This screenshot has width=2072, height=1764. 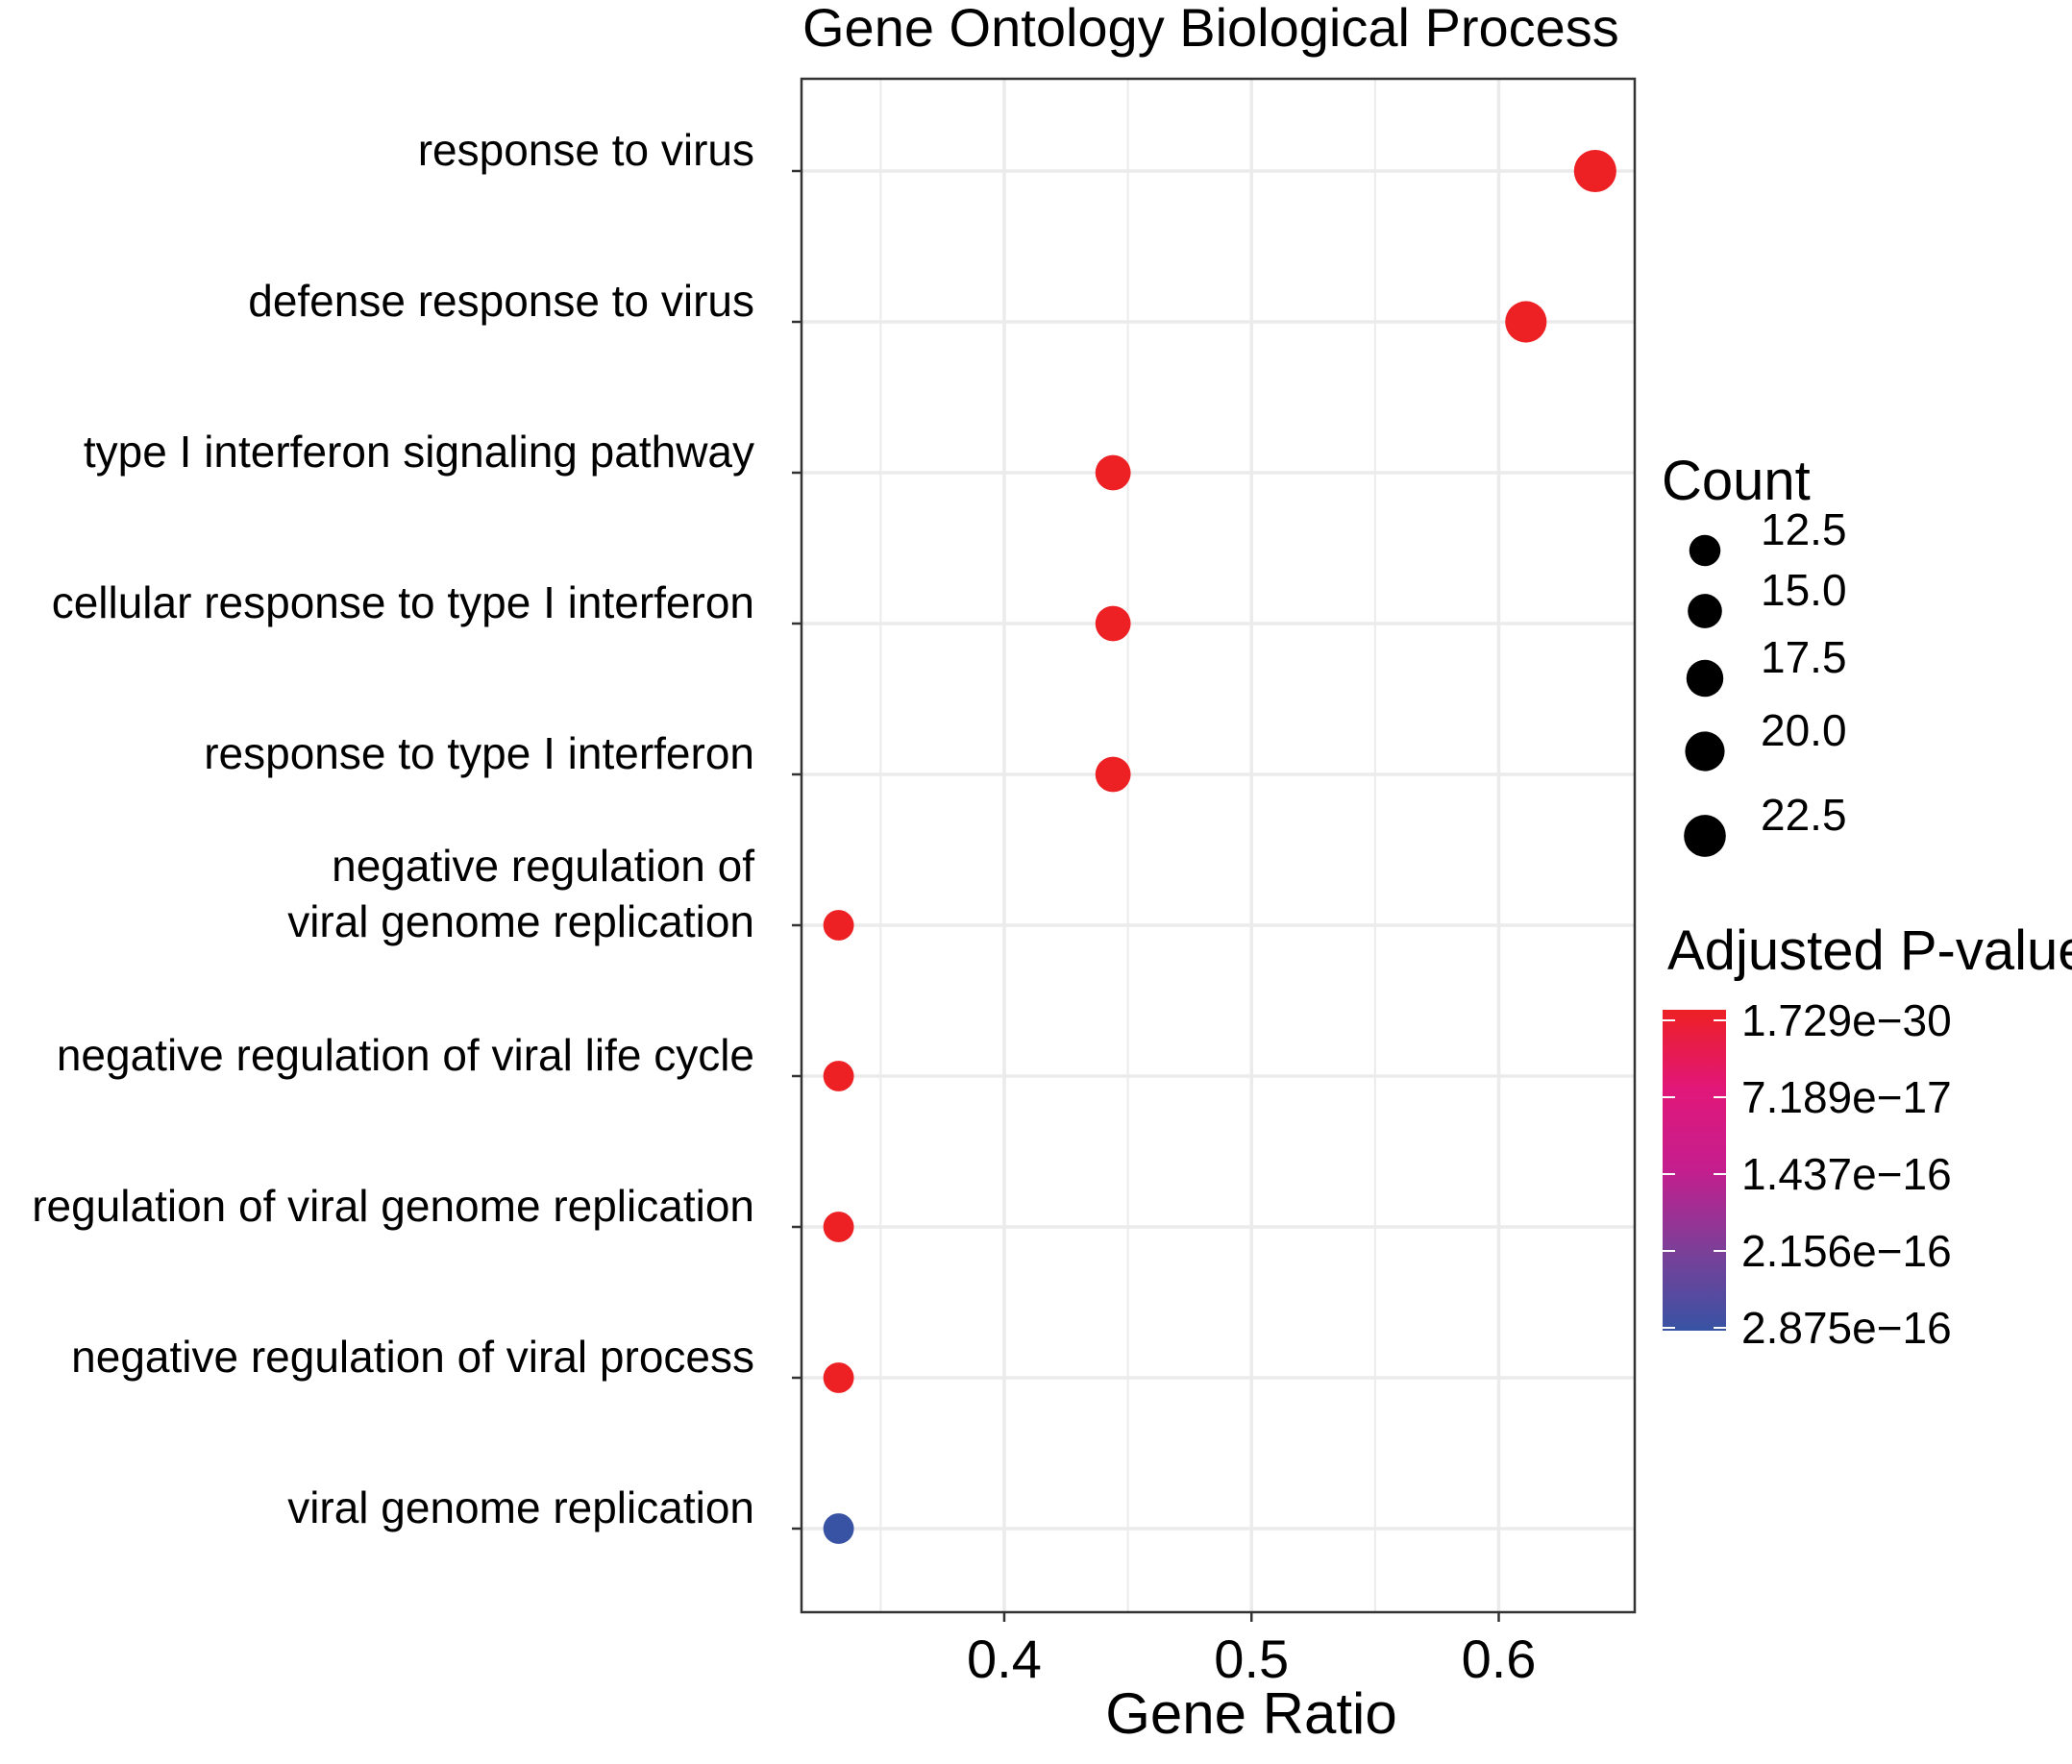 I want to click on chart-title: Gene Ontology Biological Process, so click(x=1210, y=29).